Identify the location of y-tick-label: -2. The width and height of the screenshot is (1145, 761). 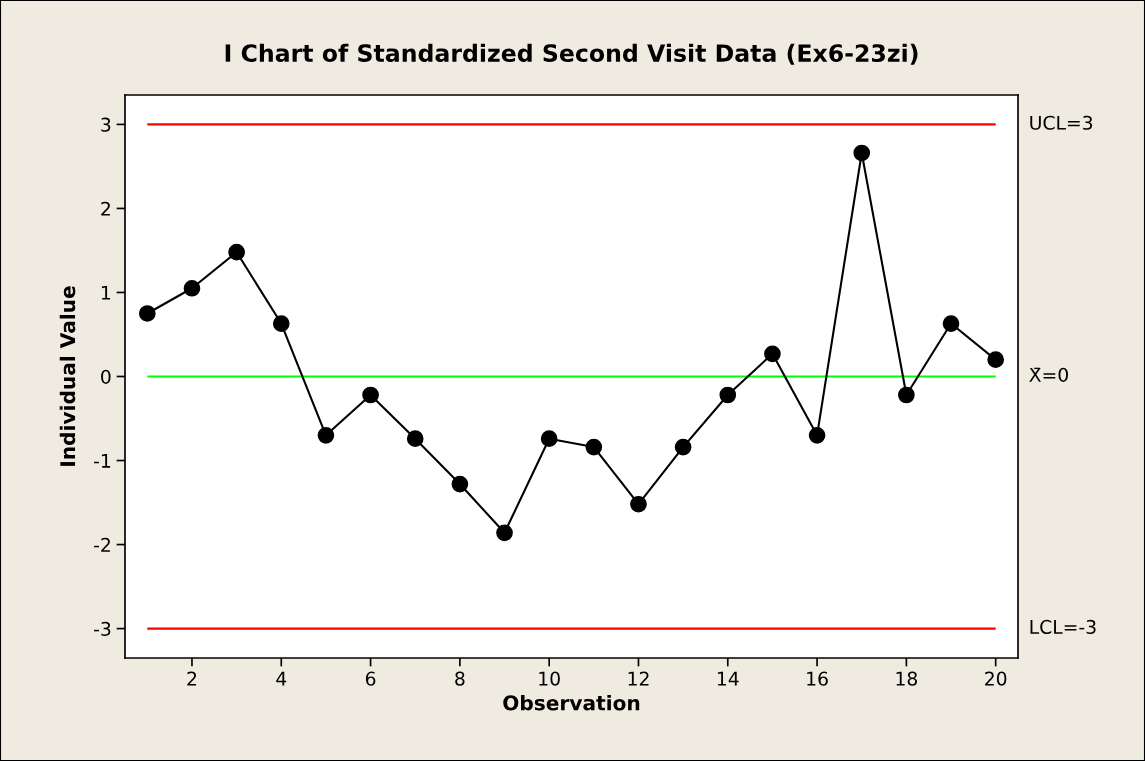
(102, 544).